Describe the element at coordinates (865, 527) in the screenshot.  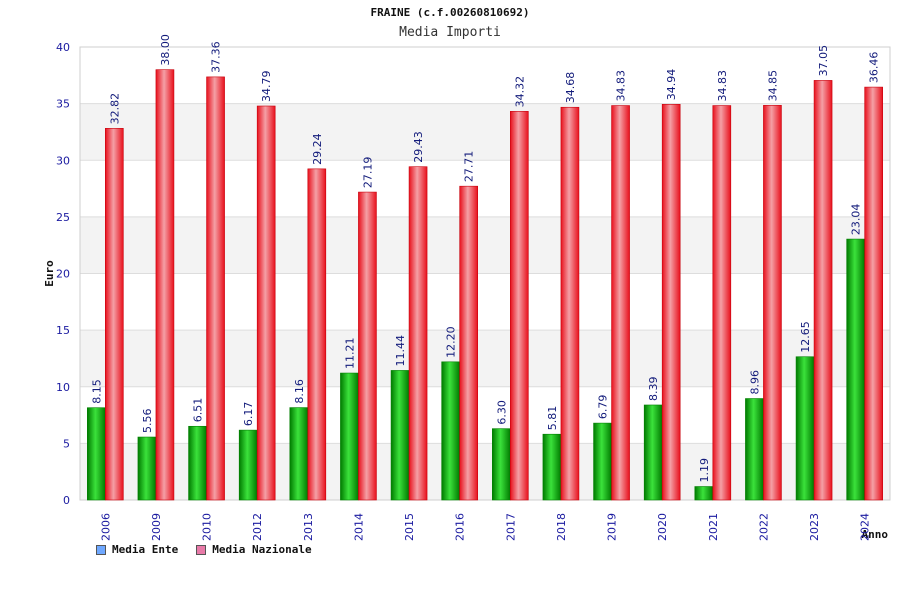
I see `x-tick-label: 2024` at that location.